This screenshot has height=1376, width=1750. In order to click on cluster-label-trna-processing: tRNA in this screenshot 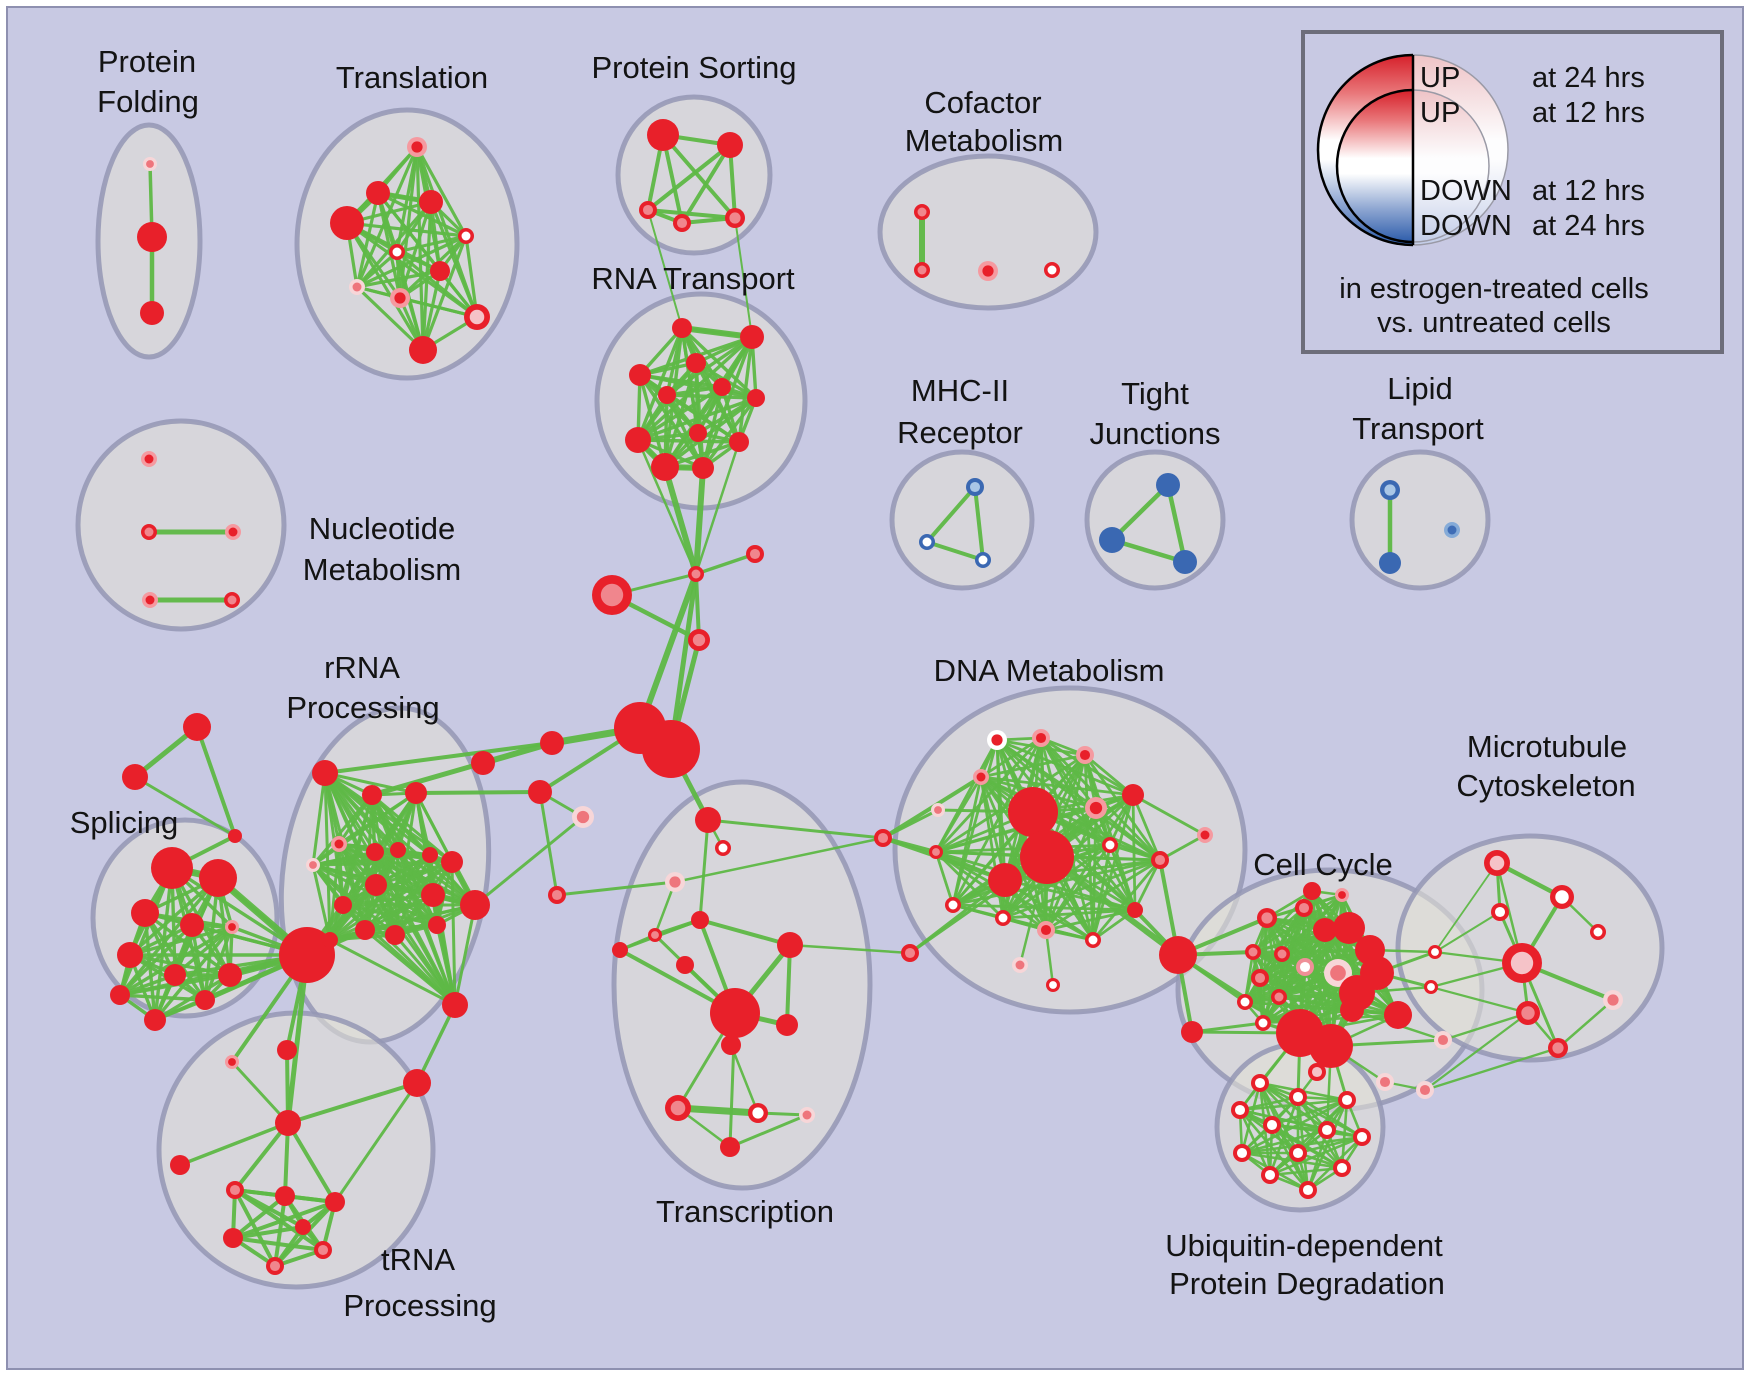, I will do `click(418, 1259)`.